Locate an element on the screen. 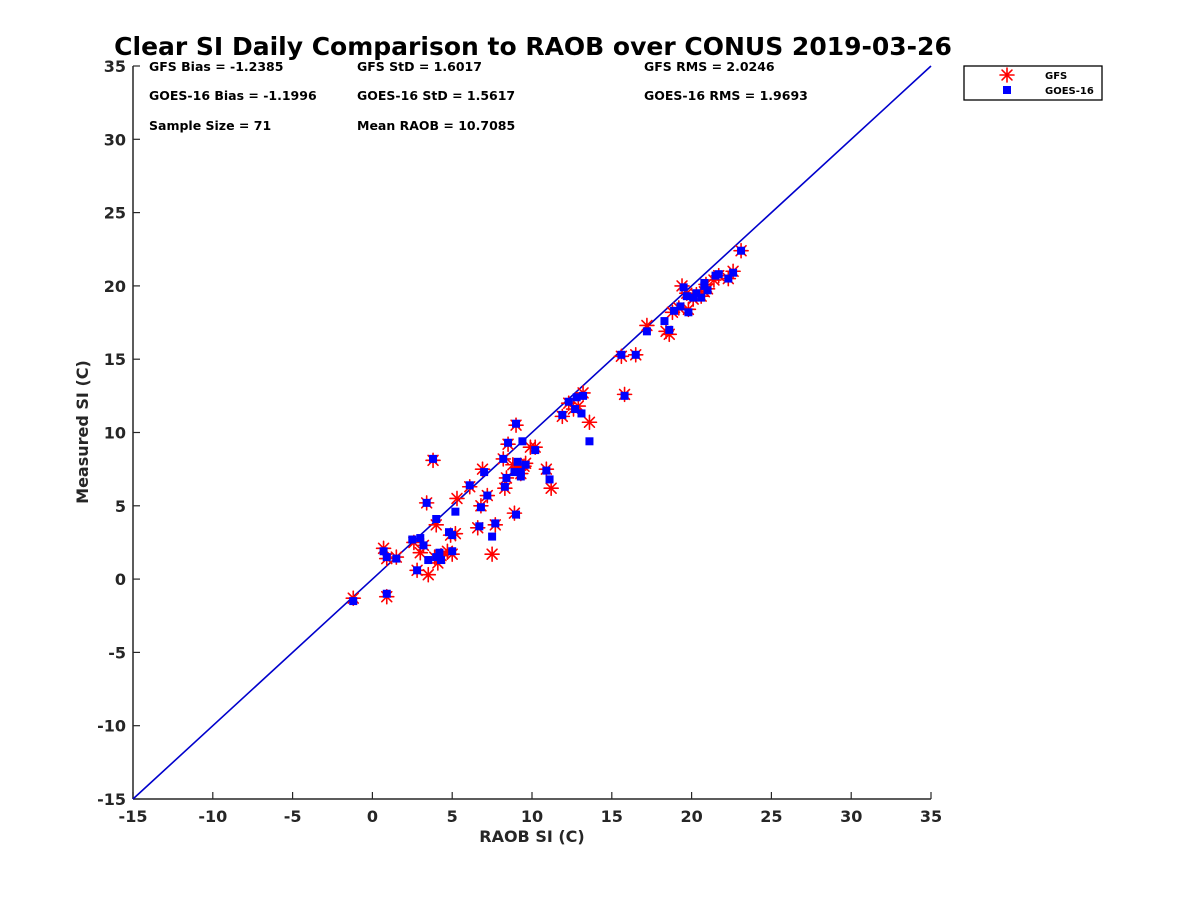 The image size is (1200, 900). legend-gfs-marker is located at coordinates (1007, 75).